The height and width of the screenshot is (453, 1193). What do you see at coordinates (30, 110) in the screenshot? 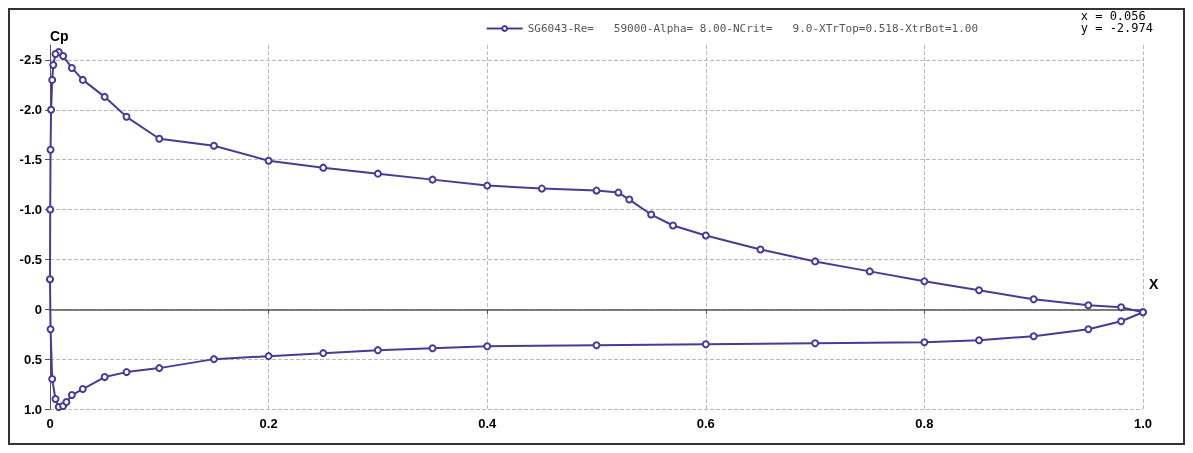
I see `y-tick-label: -2.0` at bounding box center [30, 110].